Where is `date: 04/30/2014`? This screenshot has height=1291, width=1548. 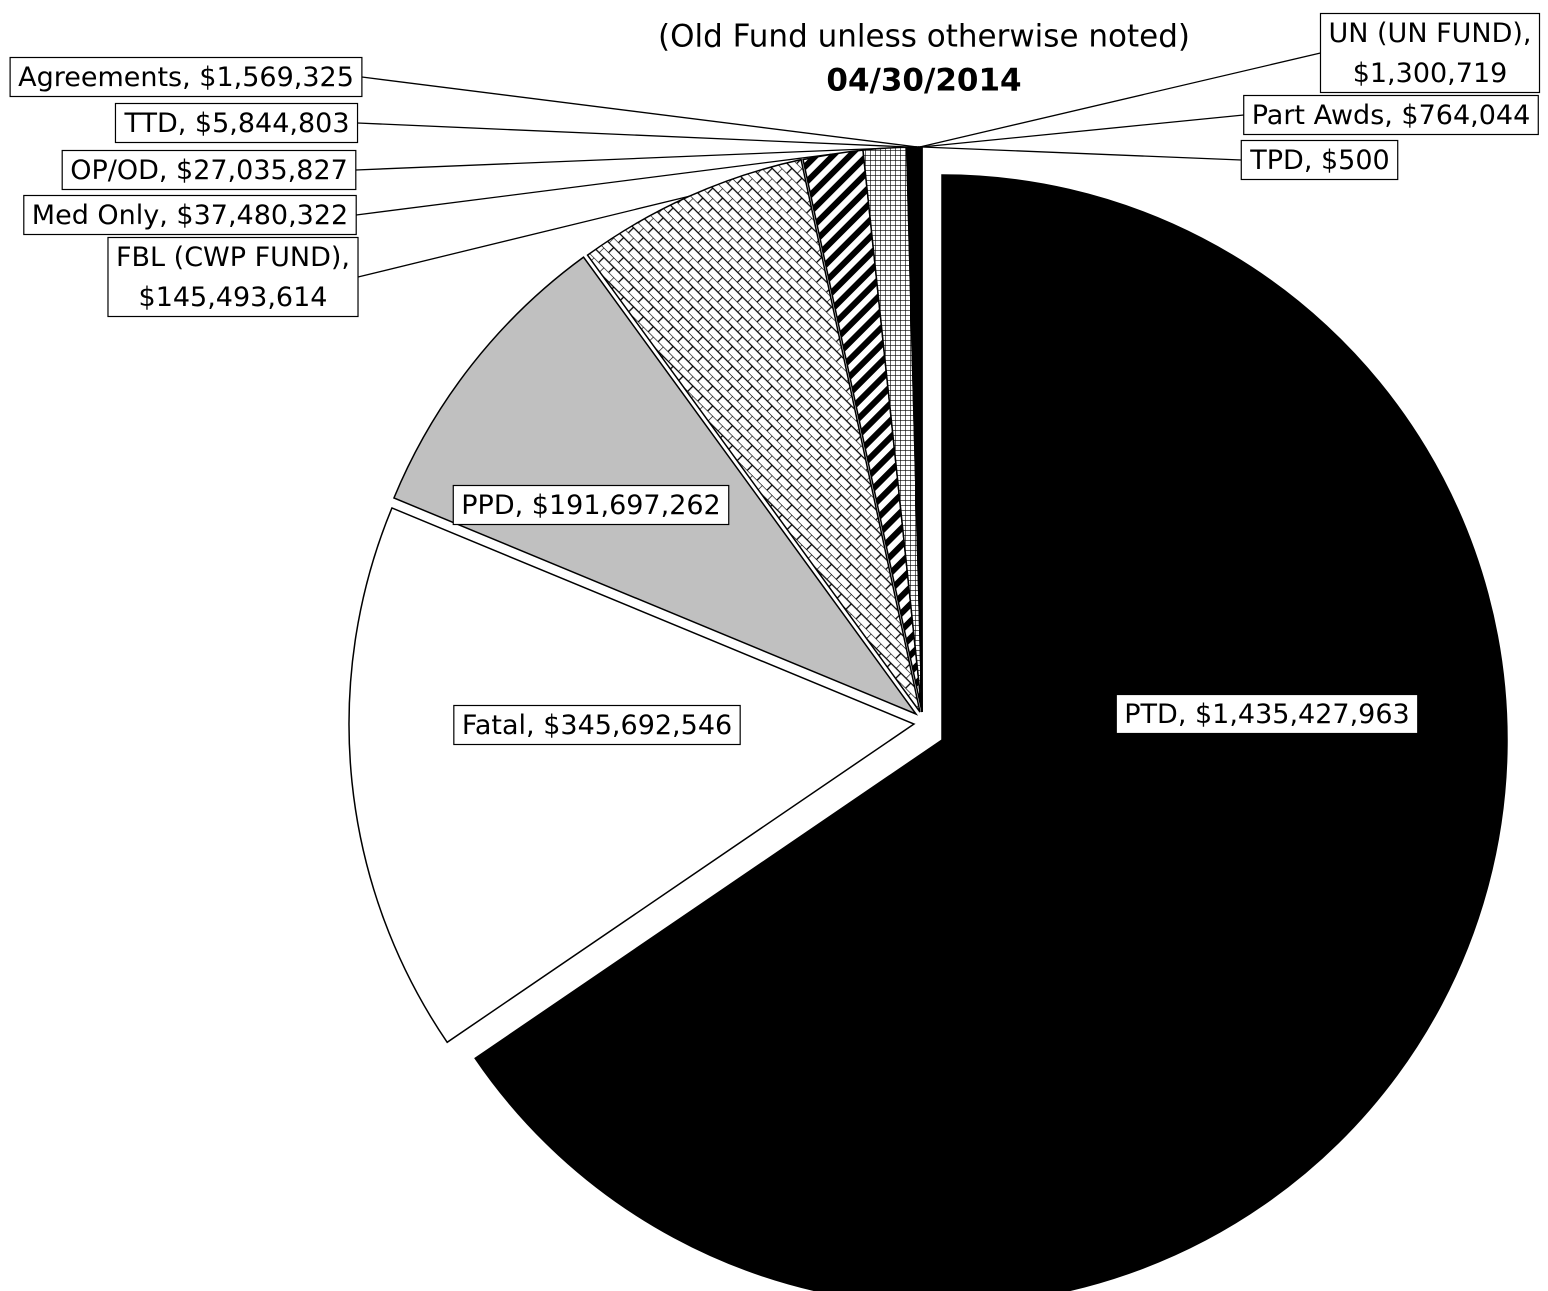 date: 04/30/2014 is located at coordinates (923, 81).